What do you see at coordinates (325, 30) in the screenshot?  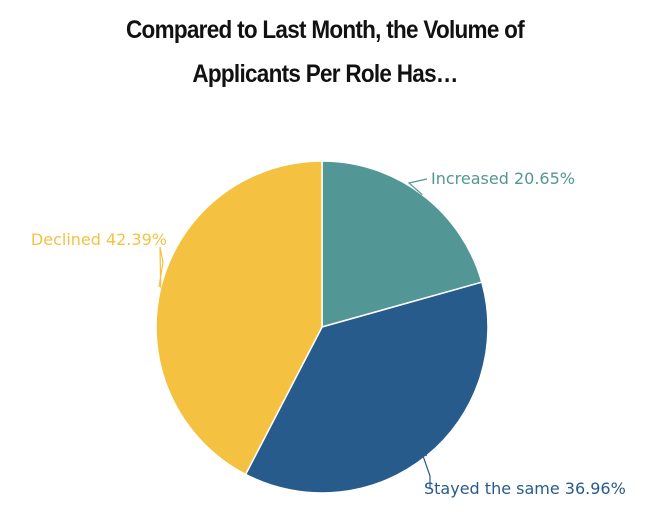 I see `chart-title-line-1: Compared to Last Month, the Volume of` at bounding box center [325, 30].